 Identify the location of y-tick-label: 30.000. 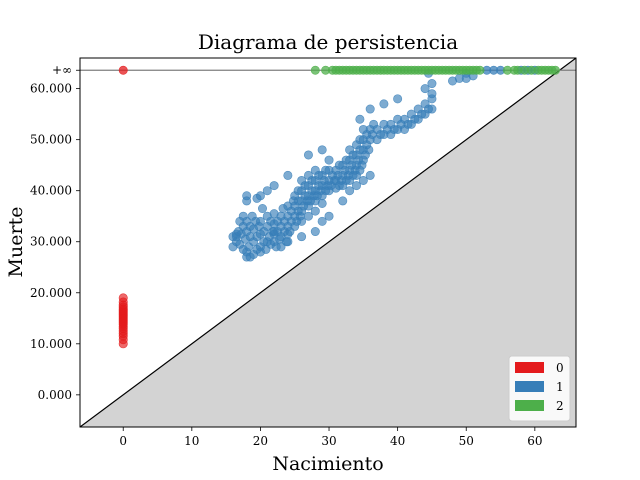
(51, 242).